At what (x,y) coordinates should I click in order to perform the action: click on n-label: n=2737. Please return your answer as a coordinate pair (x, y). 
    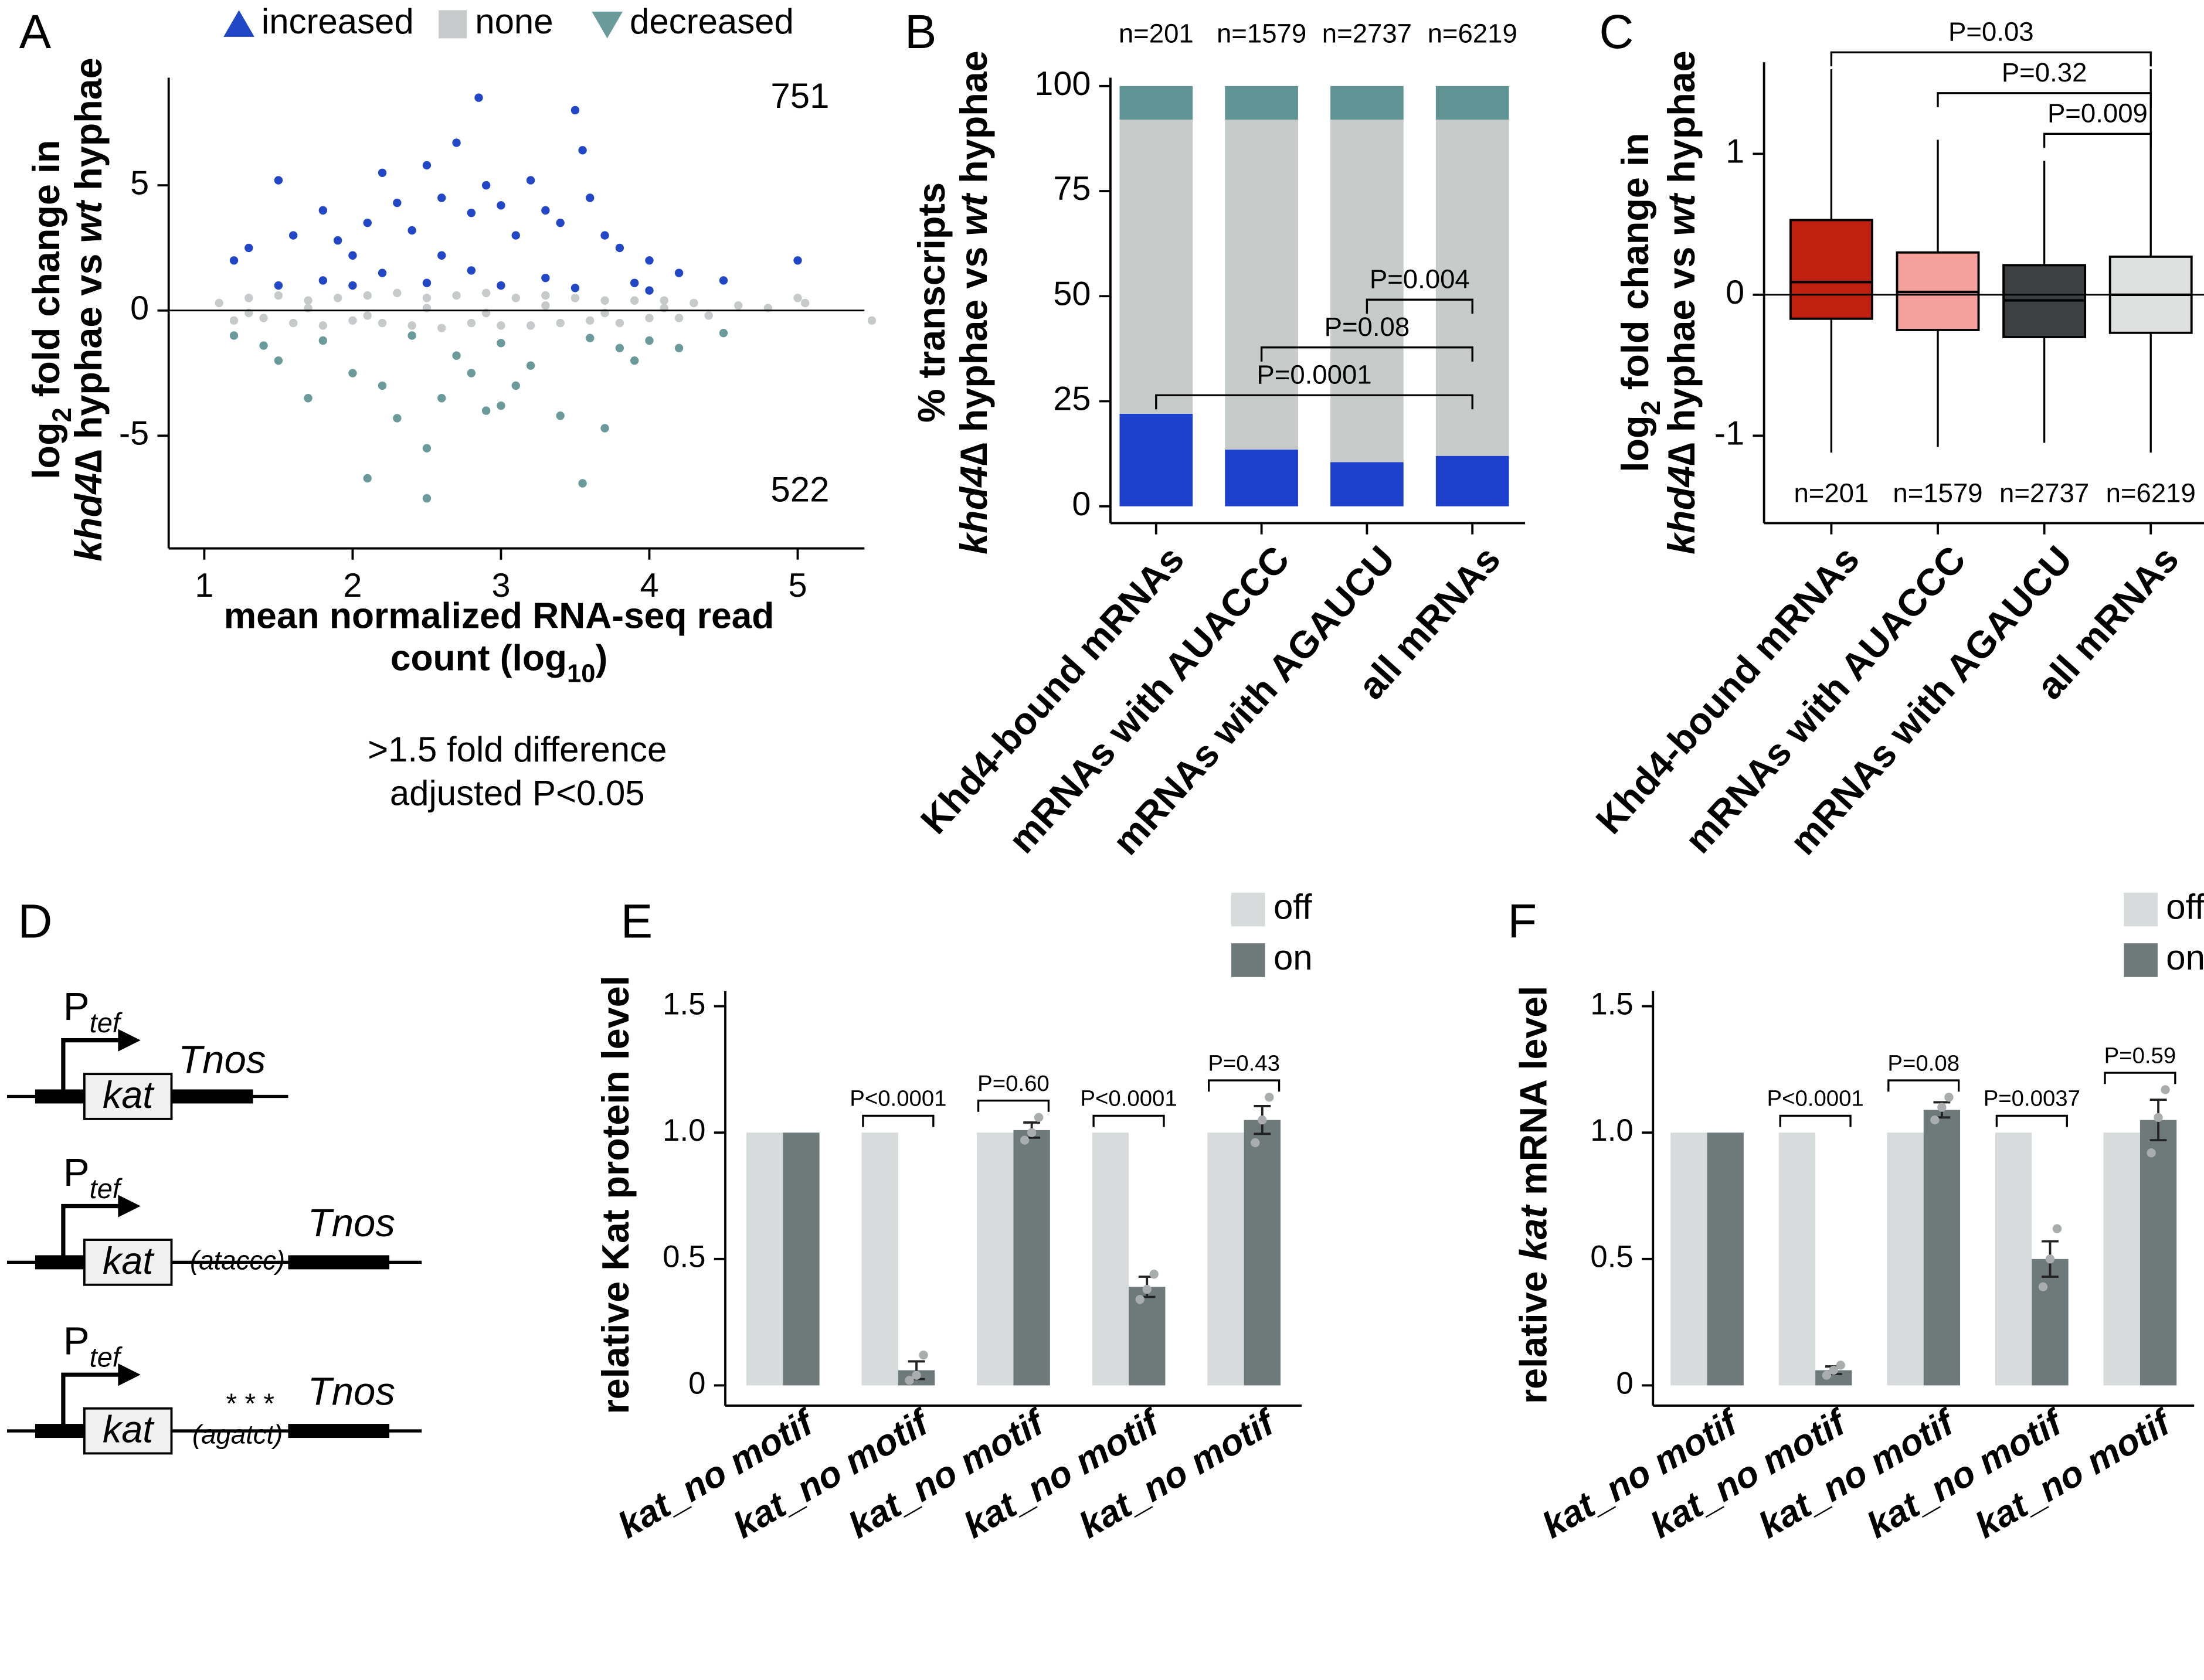
    Looking at the image, I should click on (2044, 493).